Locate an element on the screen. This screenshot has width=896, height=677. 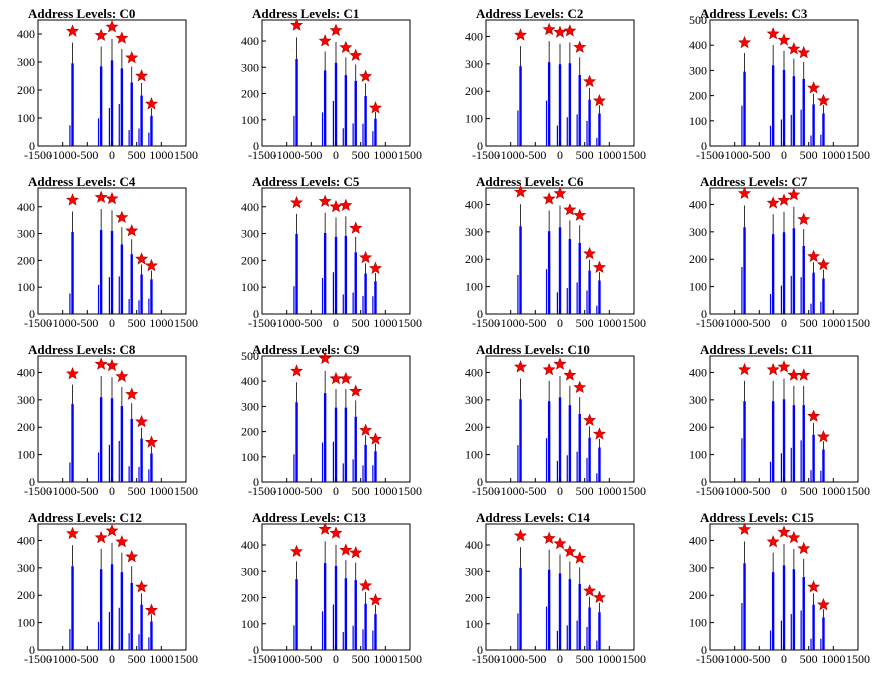
chart-title: Address Levels: C10 is located at coordinates (533, 349).